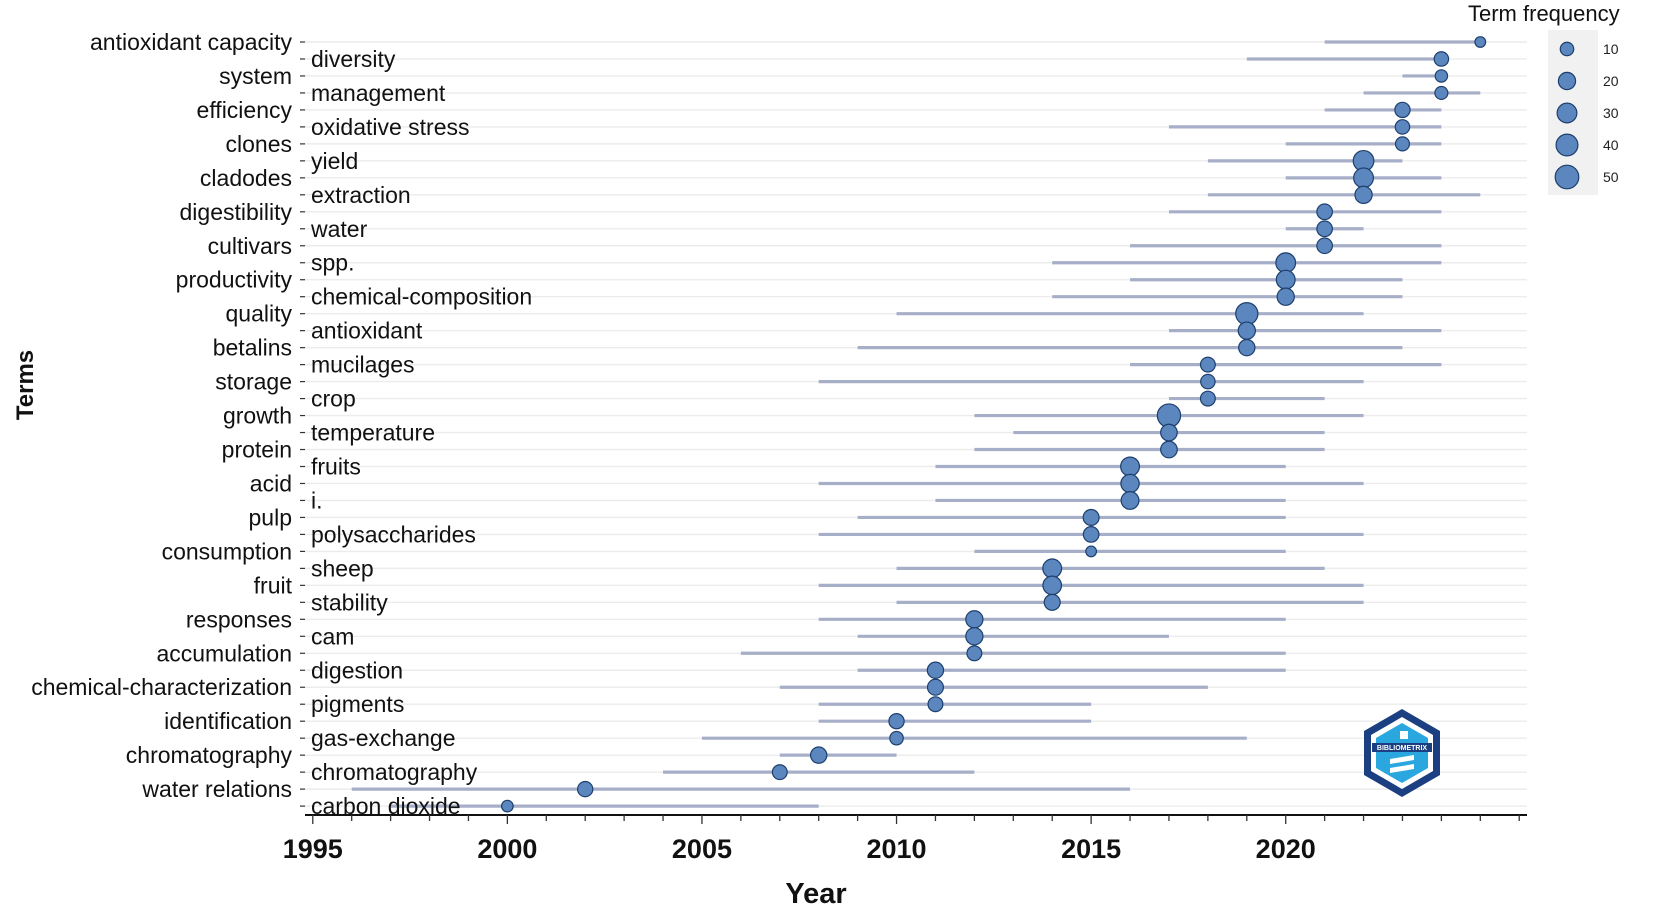  I want to click on term-label: quality, so click(259, 314).